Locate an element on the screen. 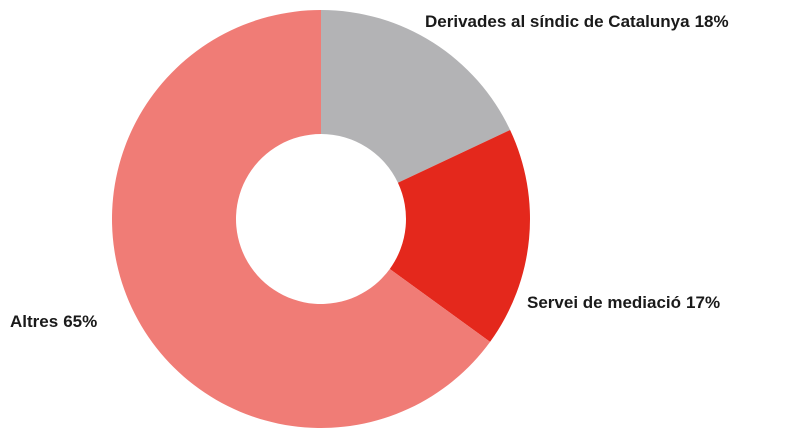 The width and height of the screenshot is (804, 428). value-label: 18% is located at coordinates (712, 21).